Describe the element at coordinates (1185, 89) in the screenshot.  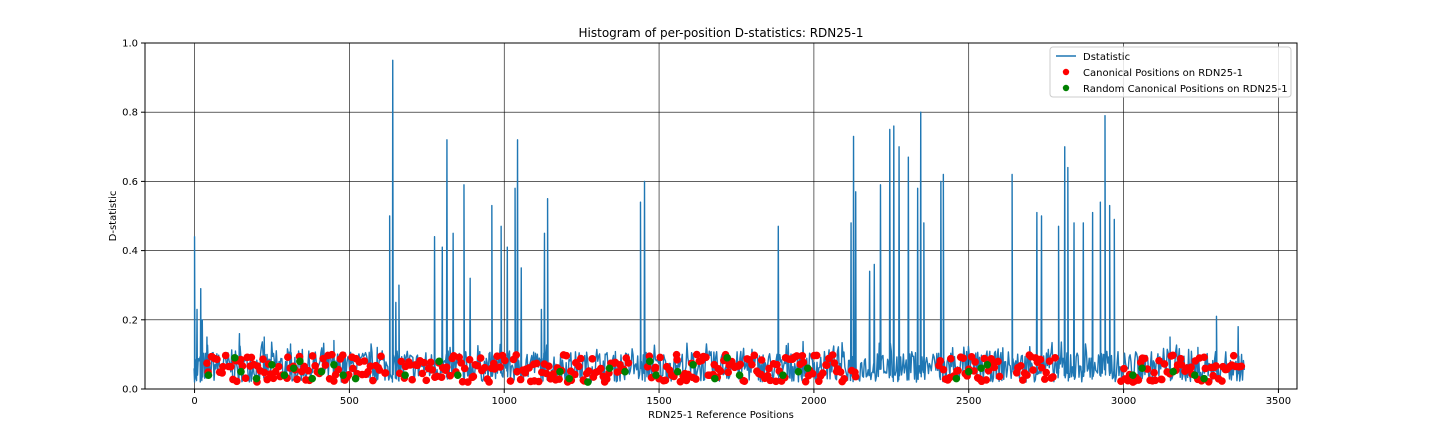
I see `legend-entry-random: Random Canonical Positions on RDN25-1` at that location.